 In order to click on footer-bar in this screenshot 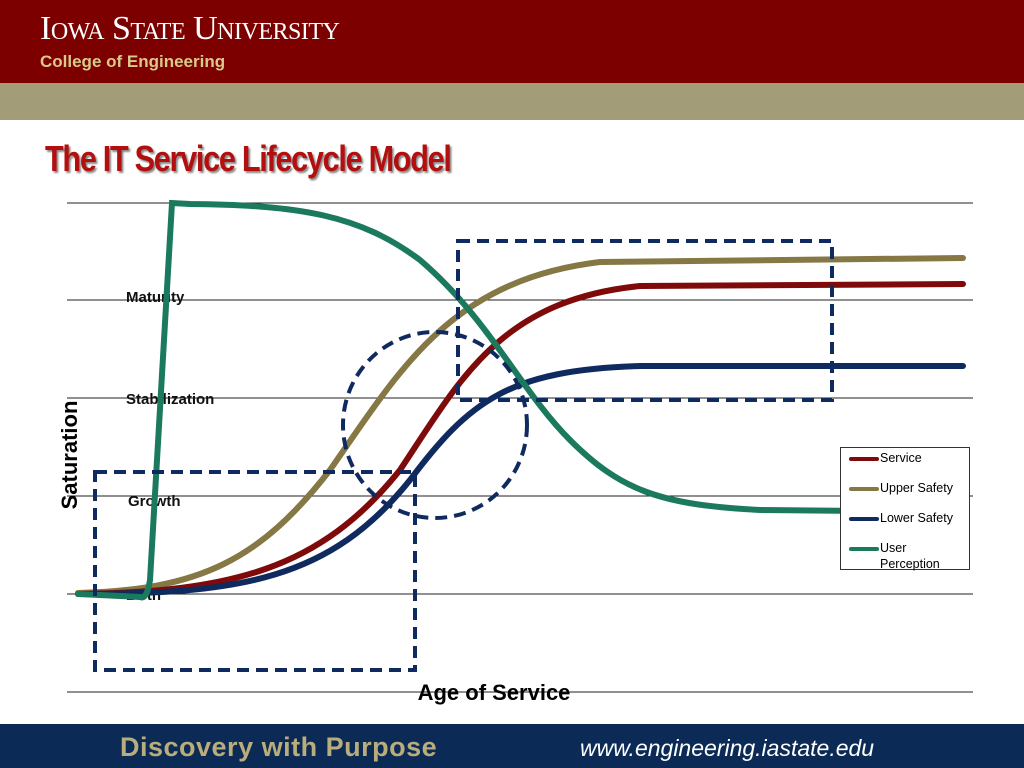, I will do `click(512, 746)`.